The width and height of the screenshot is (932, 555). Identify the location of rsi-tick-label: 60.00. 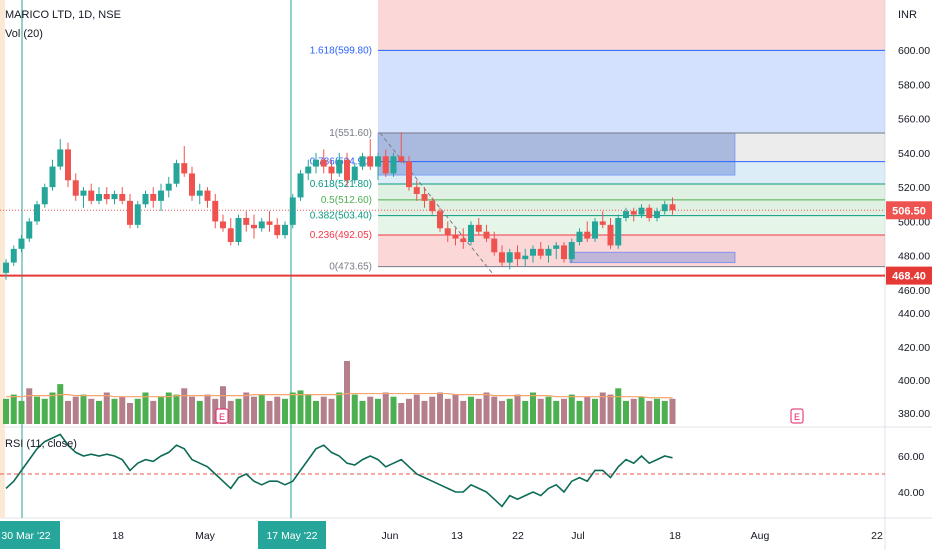
(911, 457).